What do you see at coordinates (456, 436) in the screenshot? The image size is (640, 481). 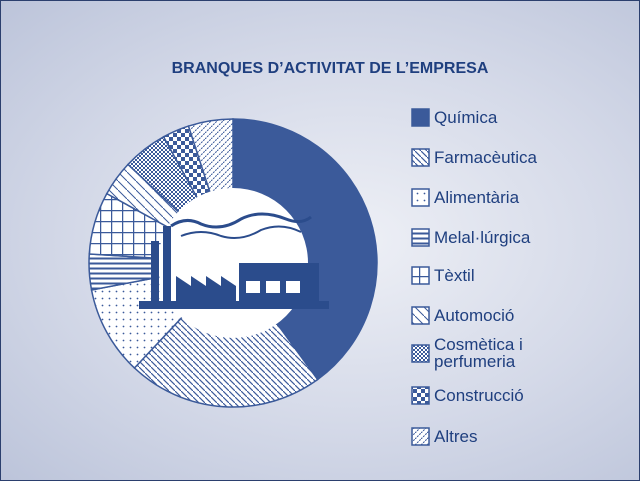 I see `legend-label: Altres` at bounding box center [456, 436].